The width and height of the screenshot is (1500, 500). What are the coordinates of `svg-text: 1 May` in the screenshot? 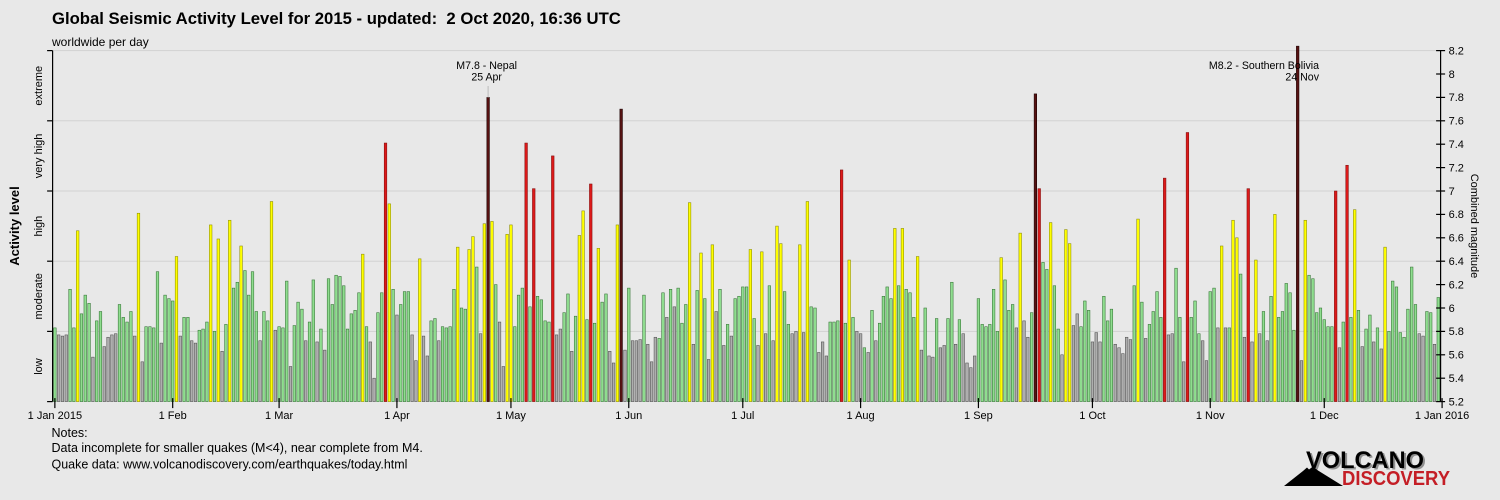 It's located at (511, 416).